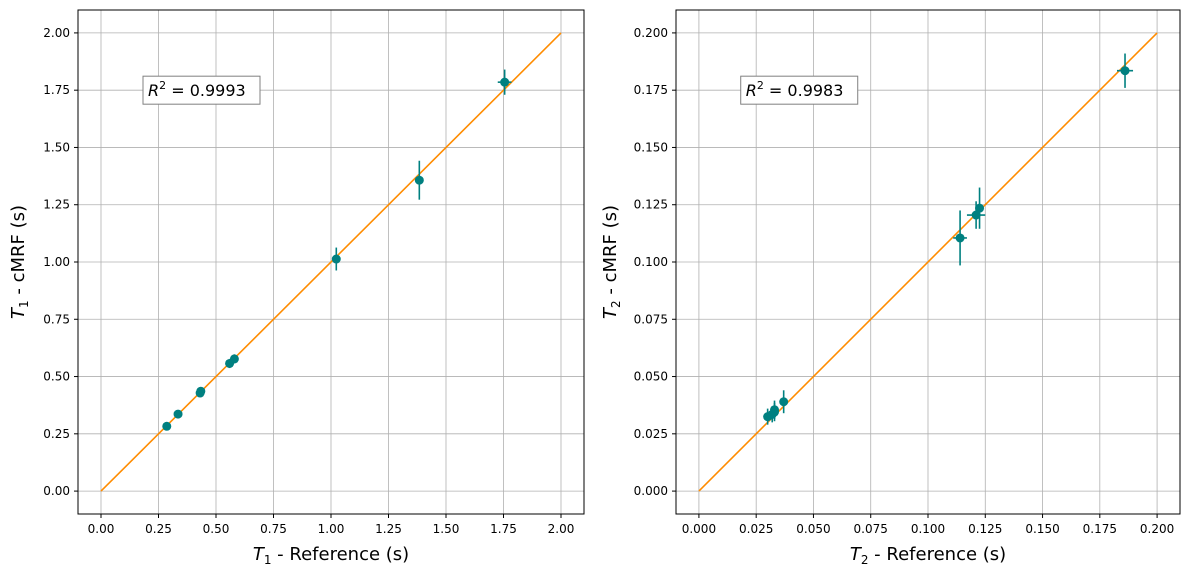 The height and width of the screenshot is (576, 1189). What do you see at coordinates (56, 491) in the screenshot?
I see `y-tick-label: 0.00` at bounding box center [56, 491].